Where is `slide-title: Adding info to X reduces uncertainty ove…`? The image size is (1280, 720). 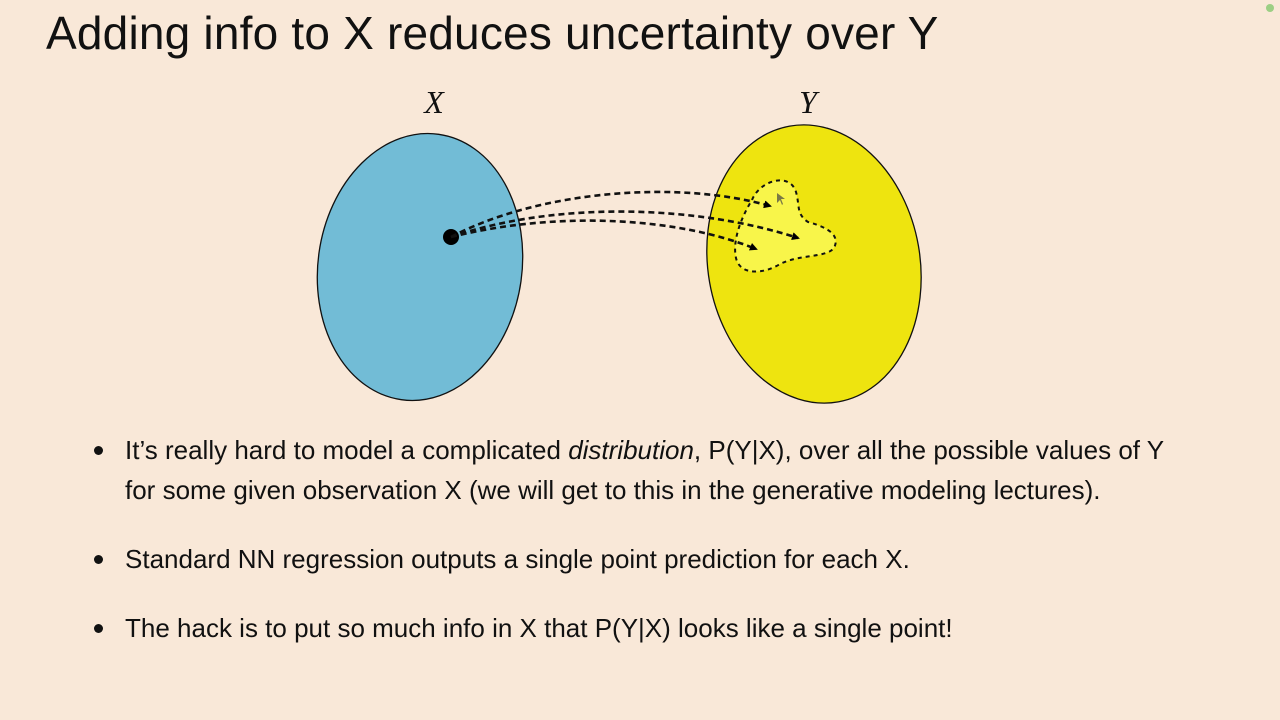 slide-title: Adding info to X reduces uncertainty ove… is located at coordinates (492, 33).